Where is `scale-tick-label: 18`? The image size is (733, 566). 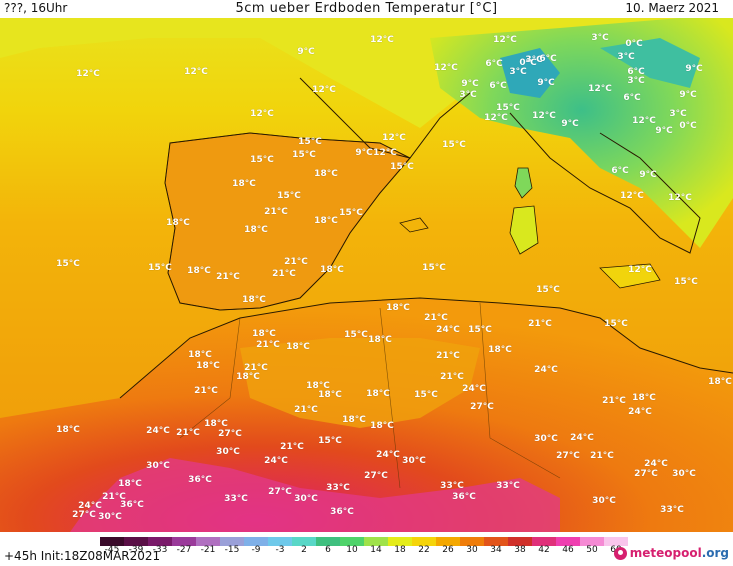
scale-tick-label: 18 is located at coordinates (400, 550).